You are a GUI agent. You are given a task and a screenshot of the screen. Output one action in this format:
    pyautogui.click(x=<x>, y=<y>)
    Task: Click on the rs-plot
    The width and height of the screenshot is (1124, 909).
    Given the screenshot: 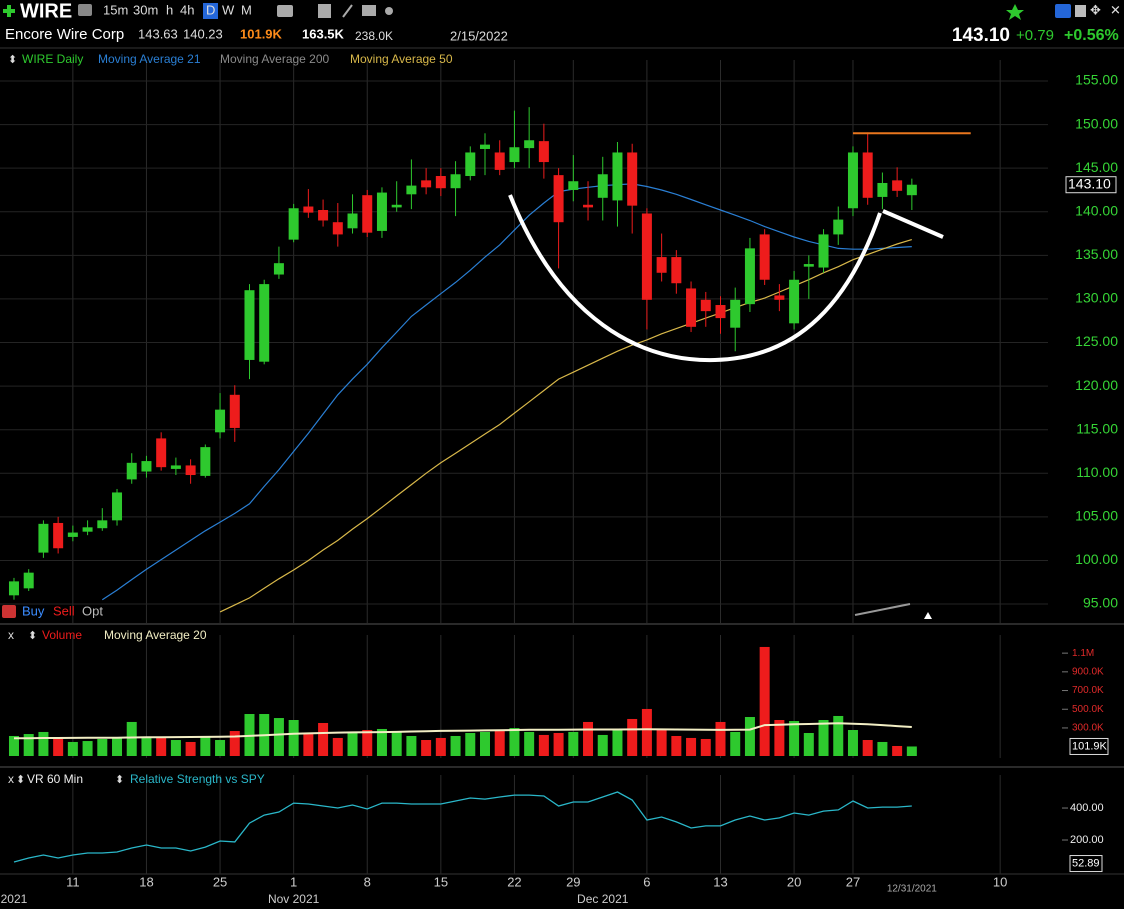 What is the action you would take?
    pyautogui.click(x=462, y=827)
    